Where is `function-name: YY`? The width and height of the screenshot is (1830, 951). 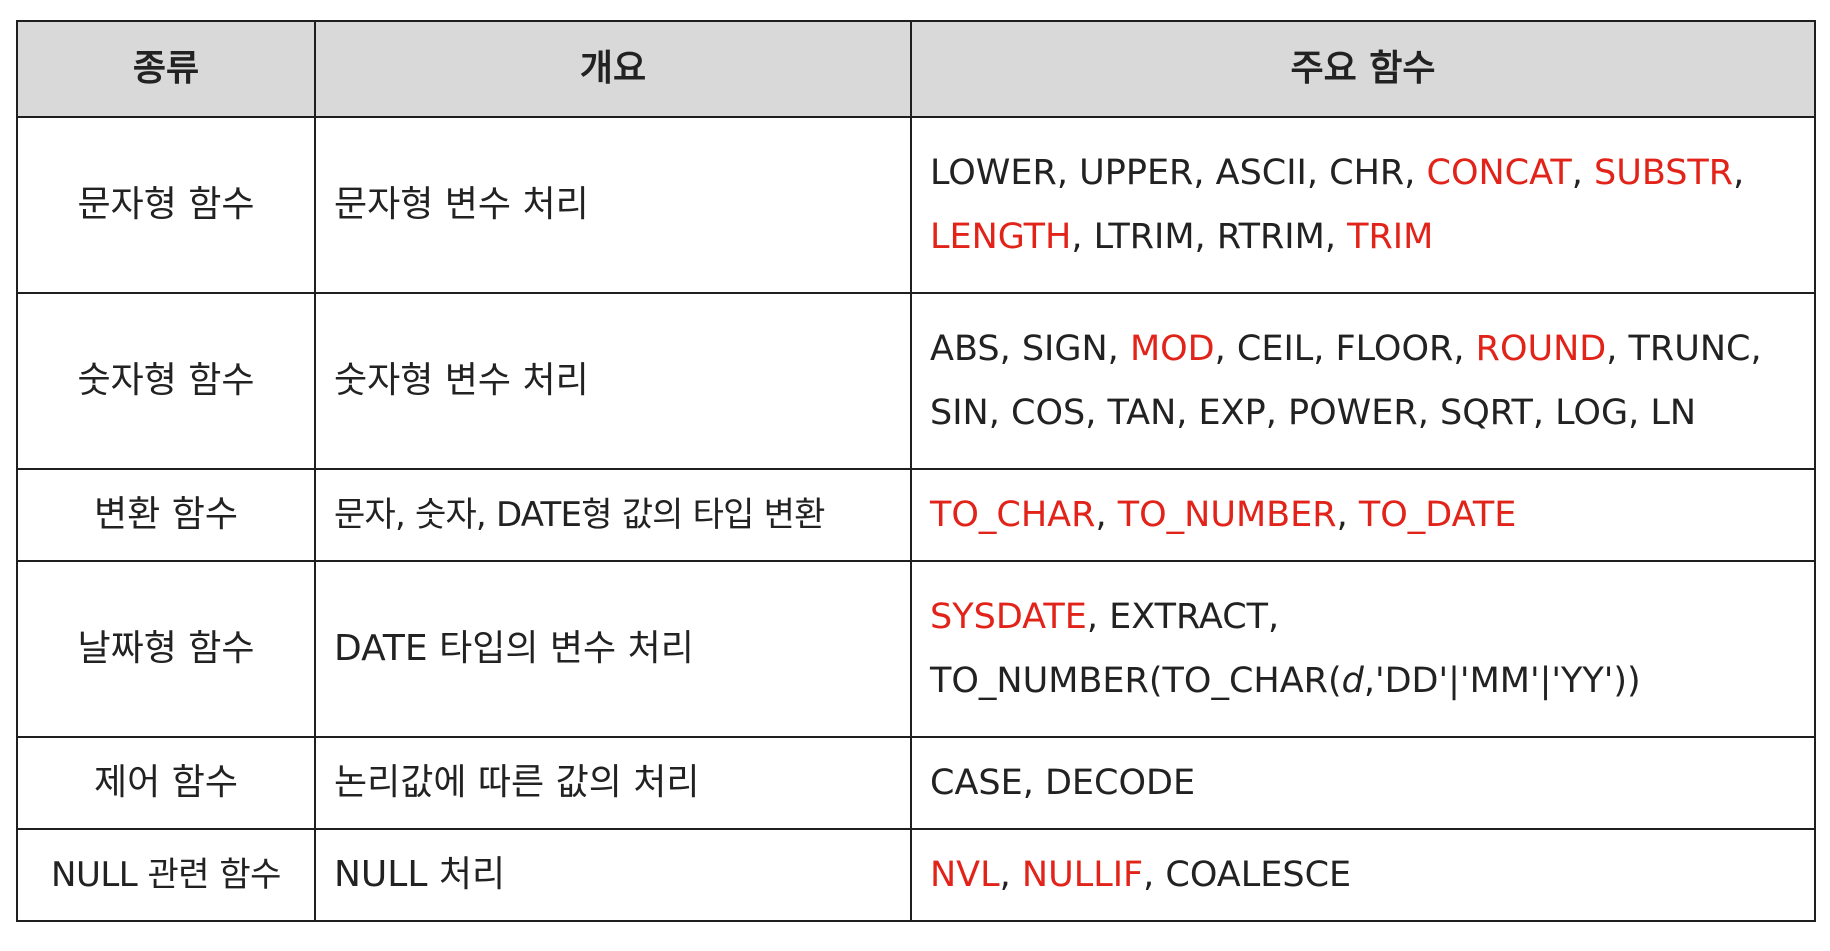 function-name: YY is located at coordinates (1582, 681).